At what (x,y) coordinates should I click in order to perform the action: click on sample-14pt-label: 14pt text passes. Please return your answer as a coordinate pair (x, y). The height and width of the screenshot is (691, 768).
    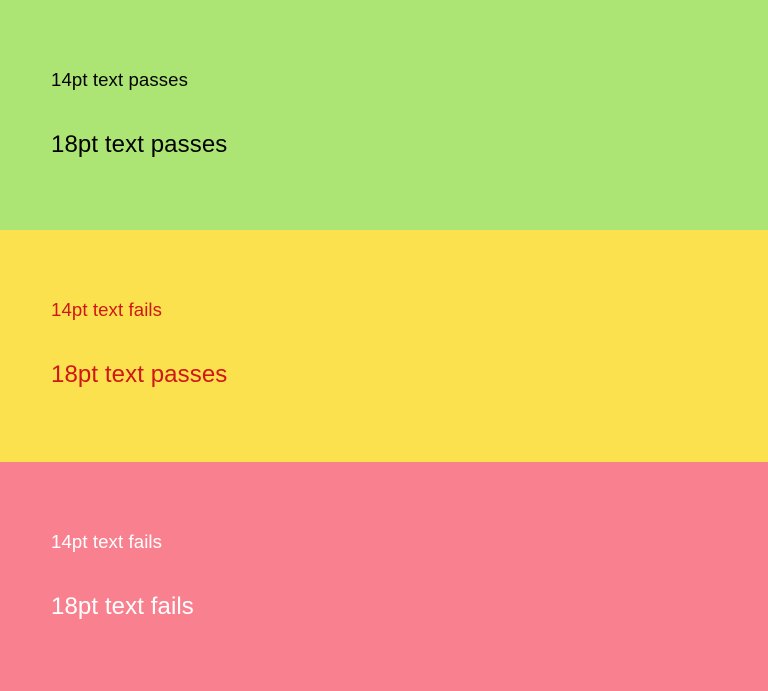
    Looking at the image, I should click on (120, 79).